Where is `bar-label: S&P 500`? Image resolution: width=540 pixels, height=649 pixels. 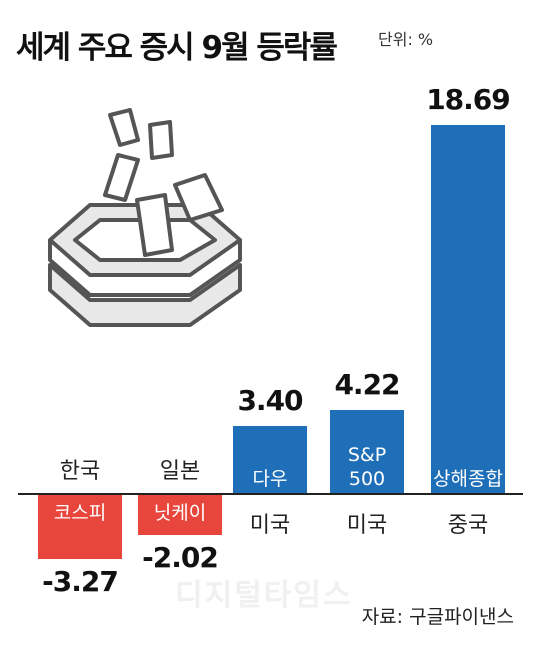 bar-label: S&P 500 is located at coordinates (367, 467).